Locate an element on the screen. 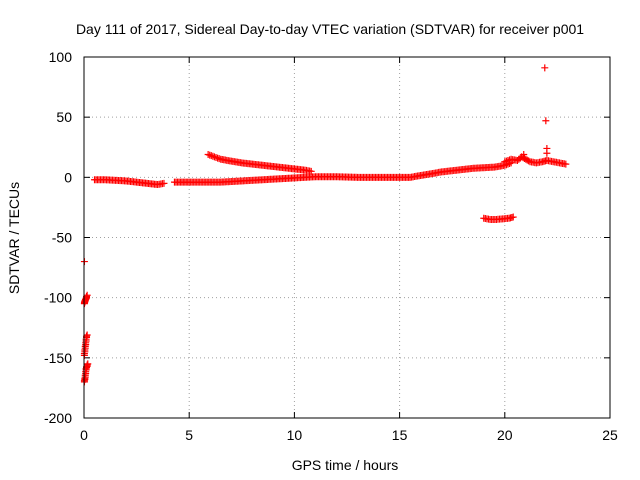 Image resolution: width=640 pixels, height=480 pixels. y-axis-label: SDTVAR / TECUs is located at coordinates (14, 238).